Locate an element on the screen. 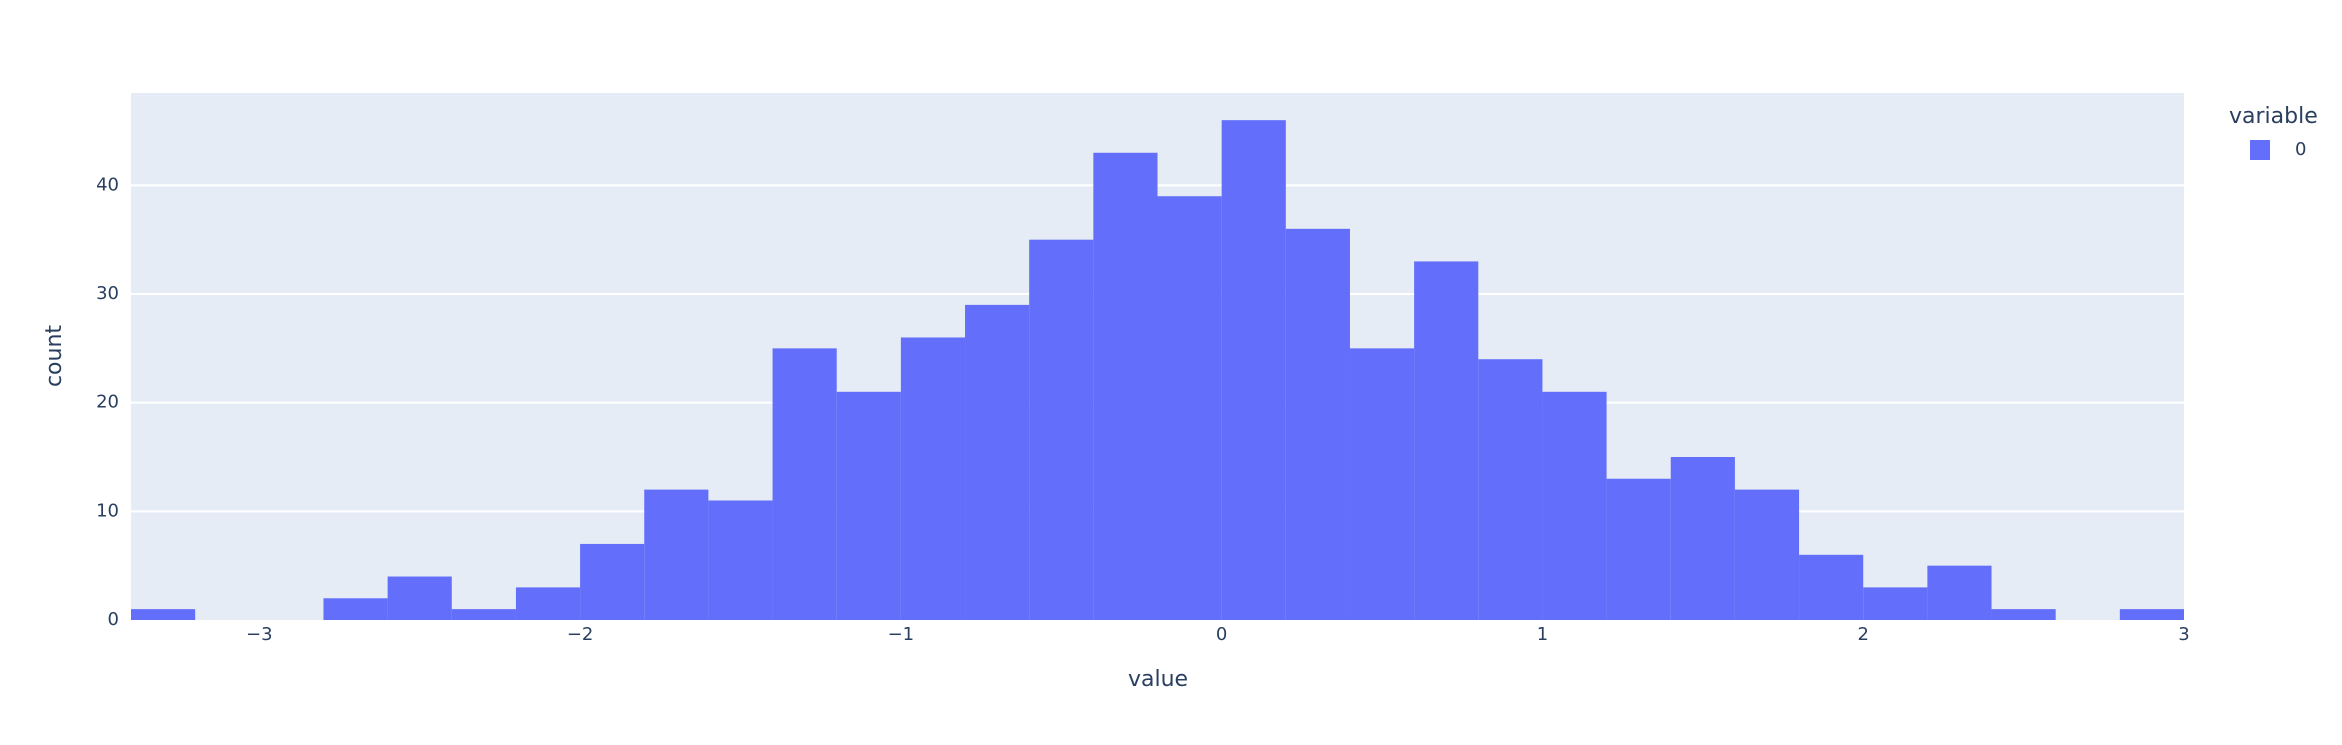  x-tick-label: −1 is located at coordinates (901, 634).